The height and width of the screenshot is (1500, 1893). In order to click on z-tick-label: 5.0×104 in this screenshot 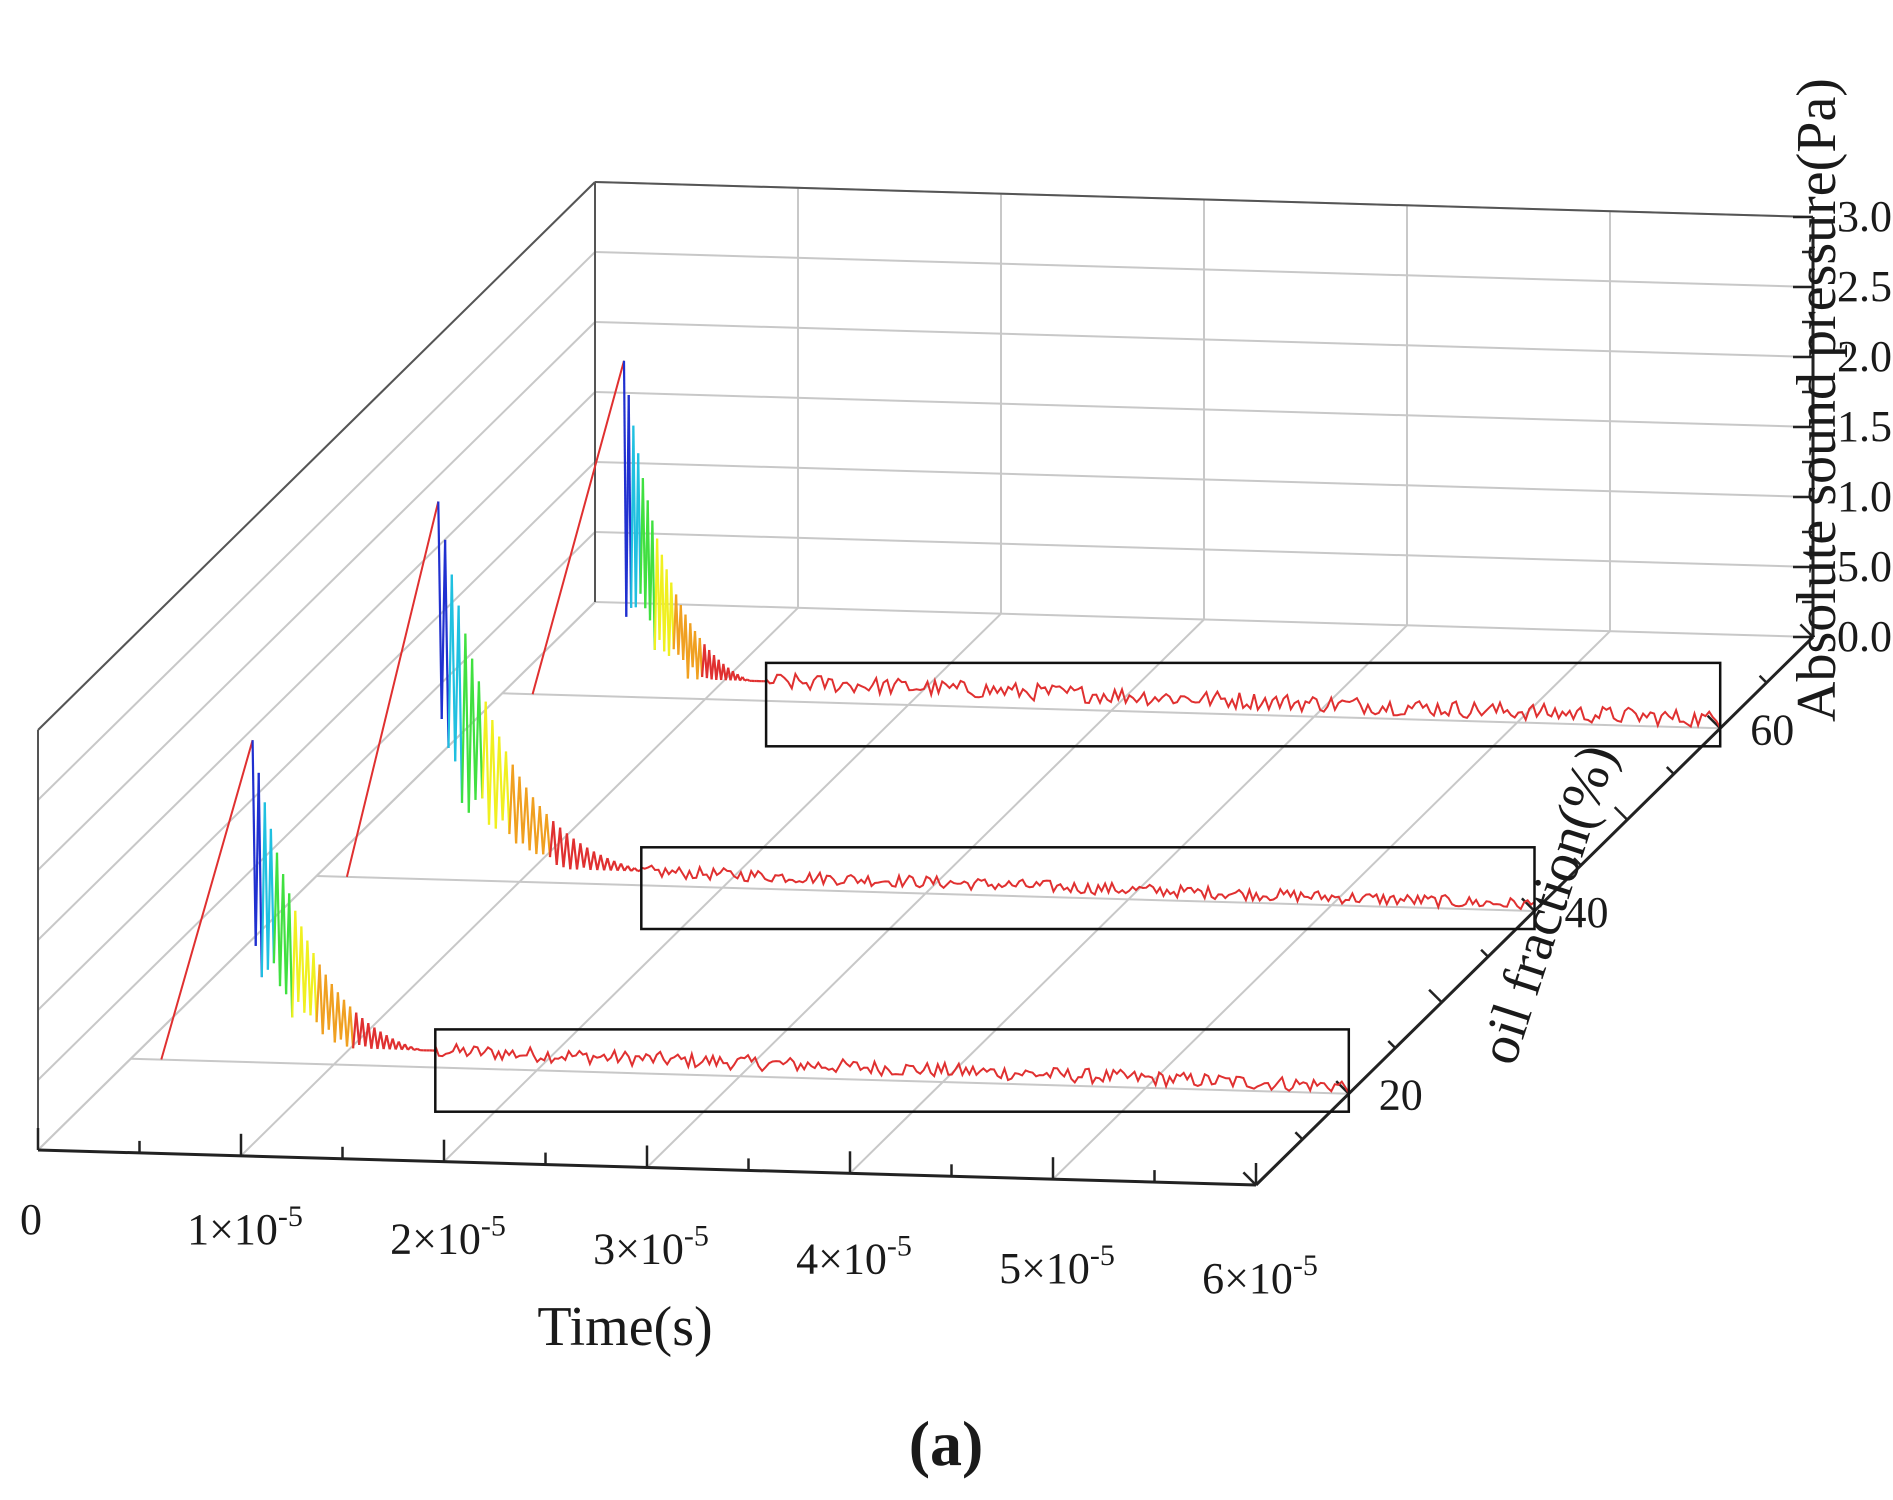, I will do `click(1865, 564)`.